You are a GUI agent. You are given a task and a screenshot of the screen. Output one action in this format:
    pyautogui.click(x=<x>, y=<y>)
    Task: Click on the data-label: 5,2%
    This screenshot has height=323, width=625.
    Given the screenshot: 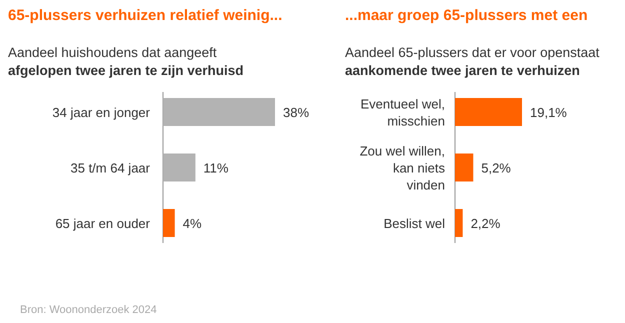 What is the action you would take?
    pyautogui.click(x=496, y=168)
    